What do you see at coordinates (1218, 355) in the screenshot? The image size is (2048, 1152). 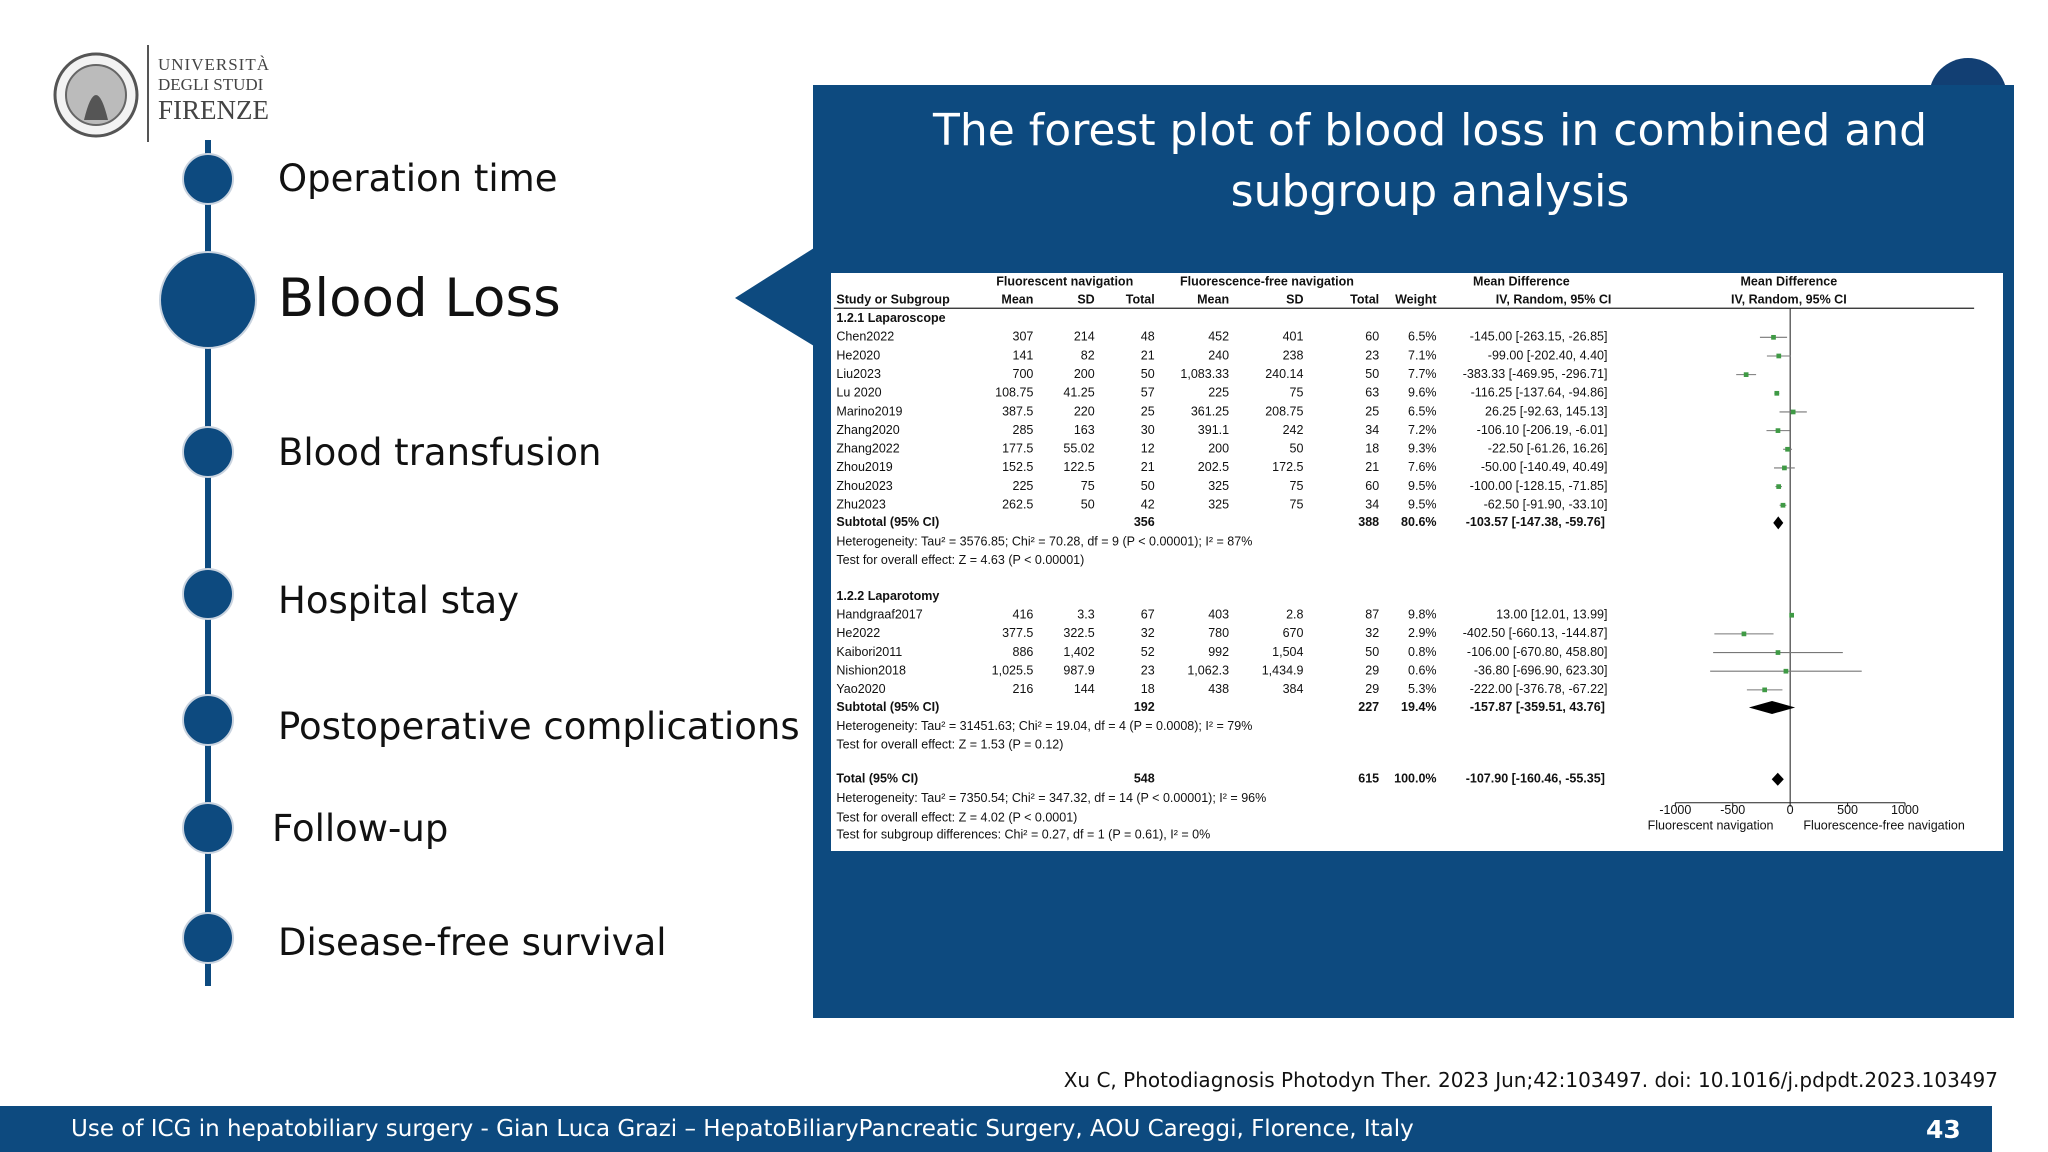 I see `study-cell: 240` at bounding box center [1218, 355].